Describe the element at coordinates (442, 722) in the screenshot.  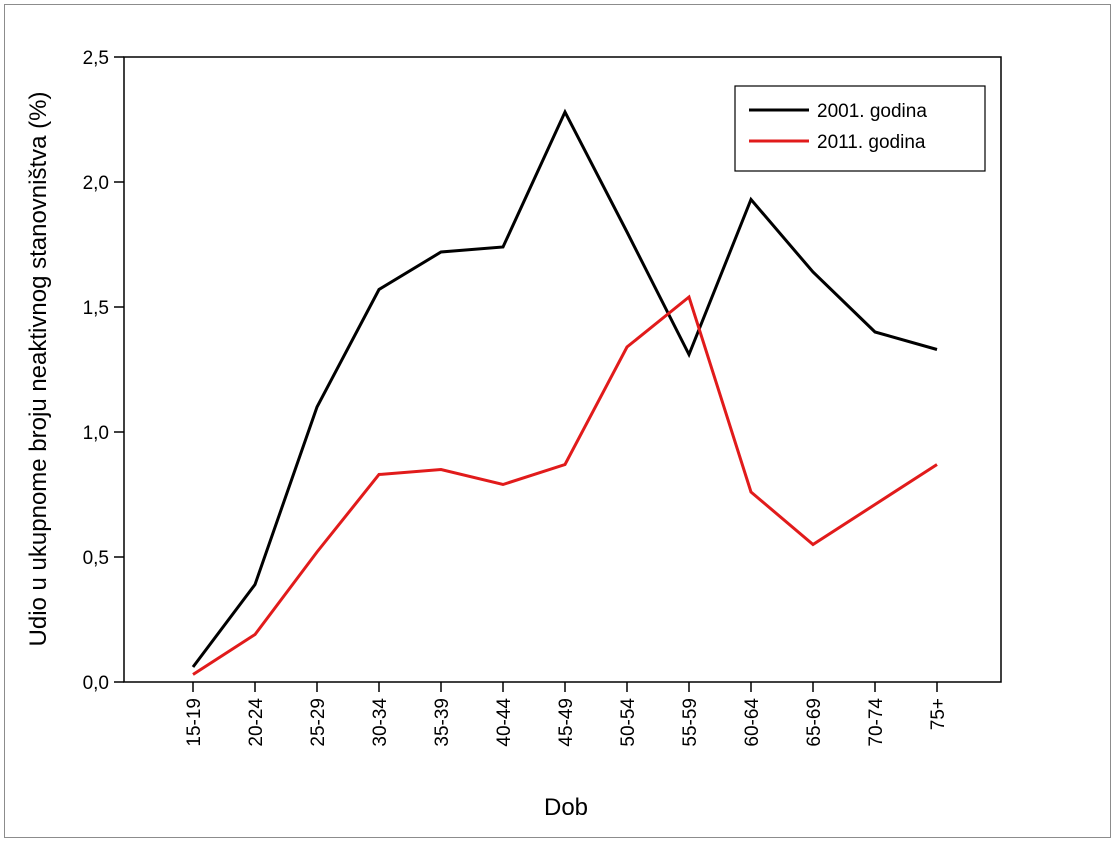
I see `x-tick-label: 35-39` at that location.